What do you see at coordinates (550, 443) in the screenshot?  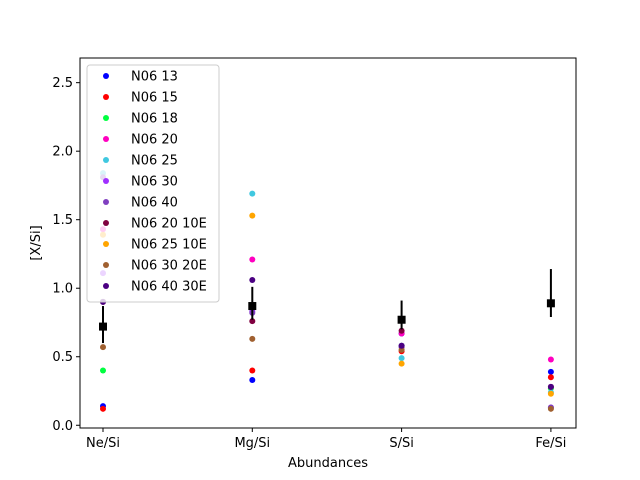 I see `x-tick-label: Fe/Si` at bounding box center [550, 443].